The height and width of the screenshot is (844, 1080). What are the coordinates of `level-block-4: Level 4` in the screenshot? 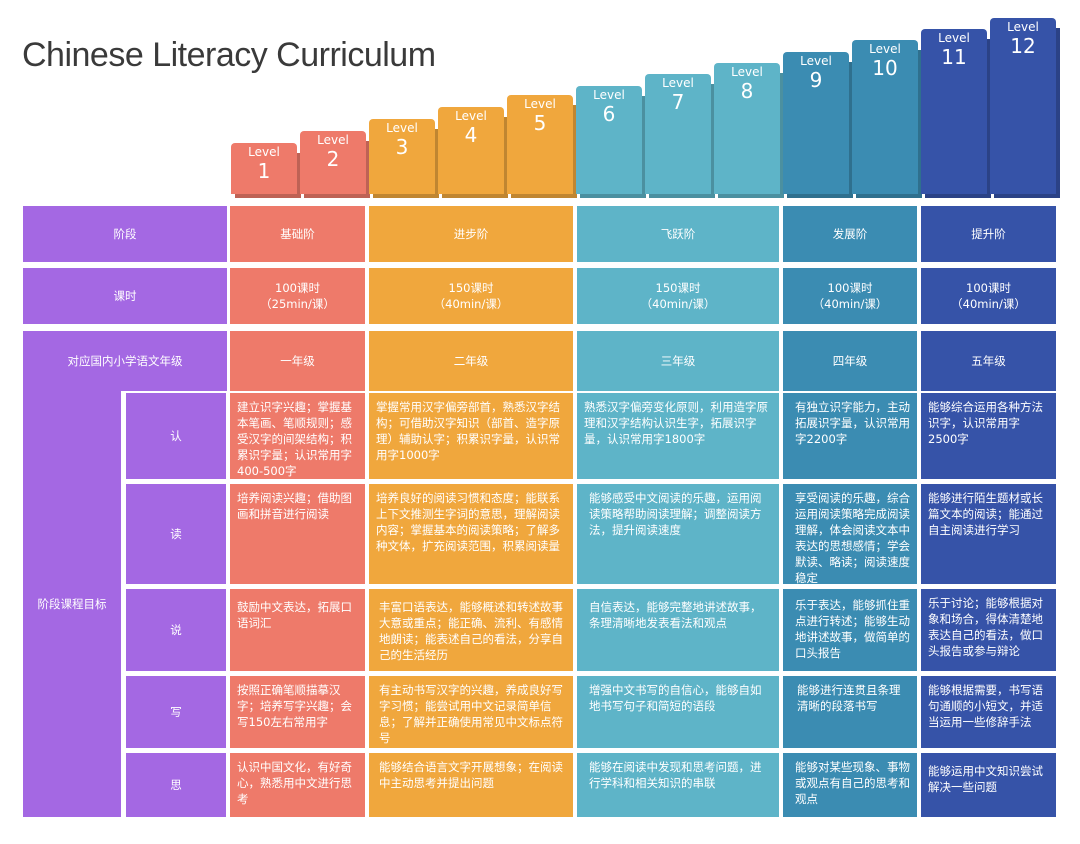 It's located at (471, 150).